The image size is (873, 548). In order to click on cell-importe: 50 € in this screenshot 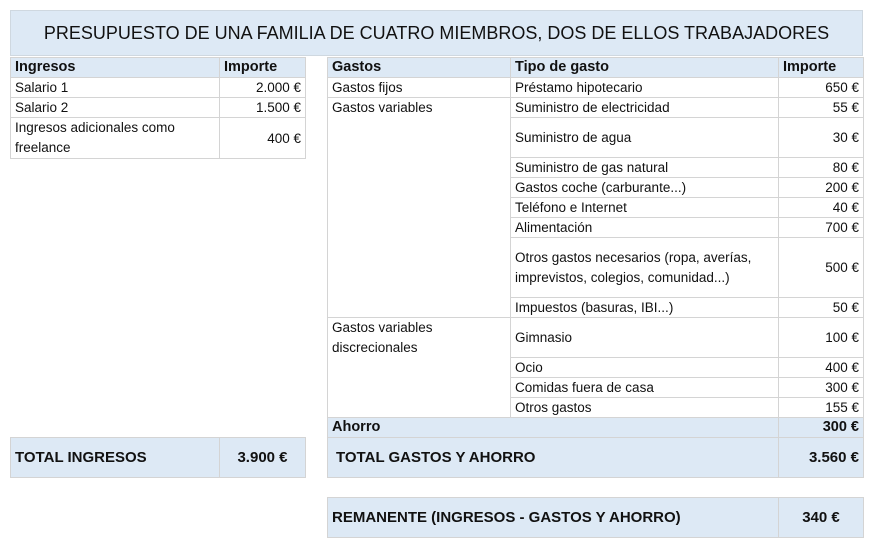, I will do `click(821, 307)`.